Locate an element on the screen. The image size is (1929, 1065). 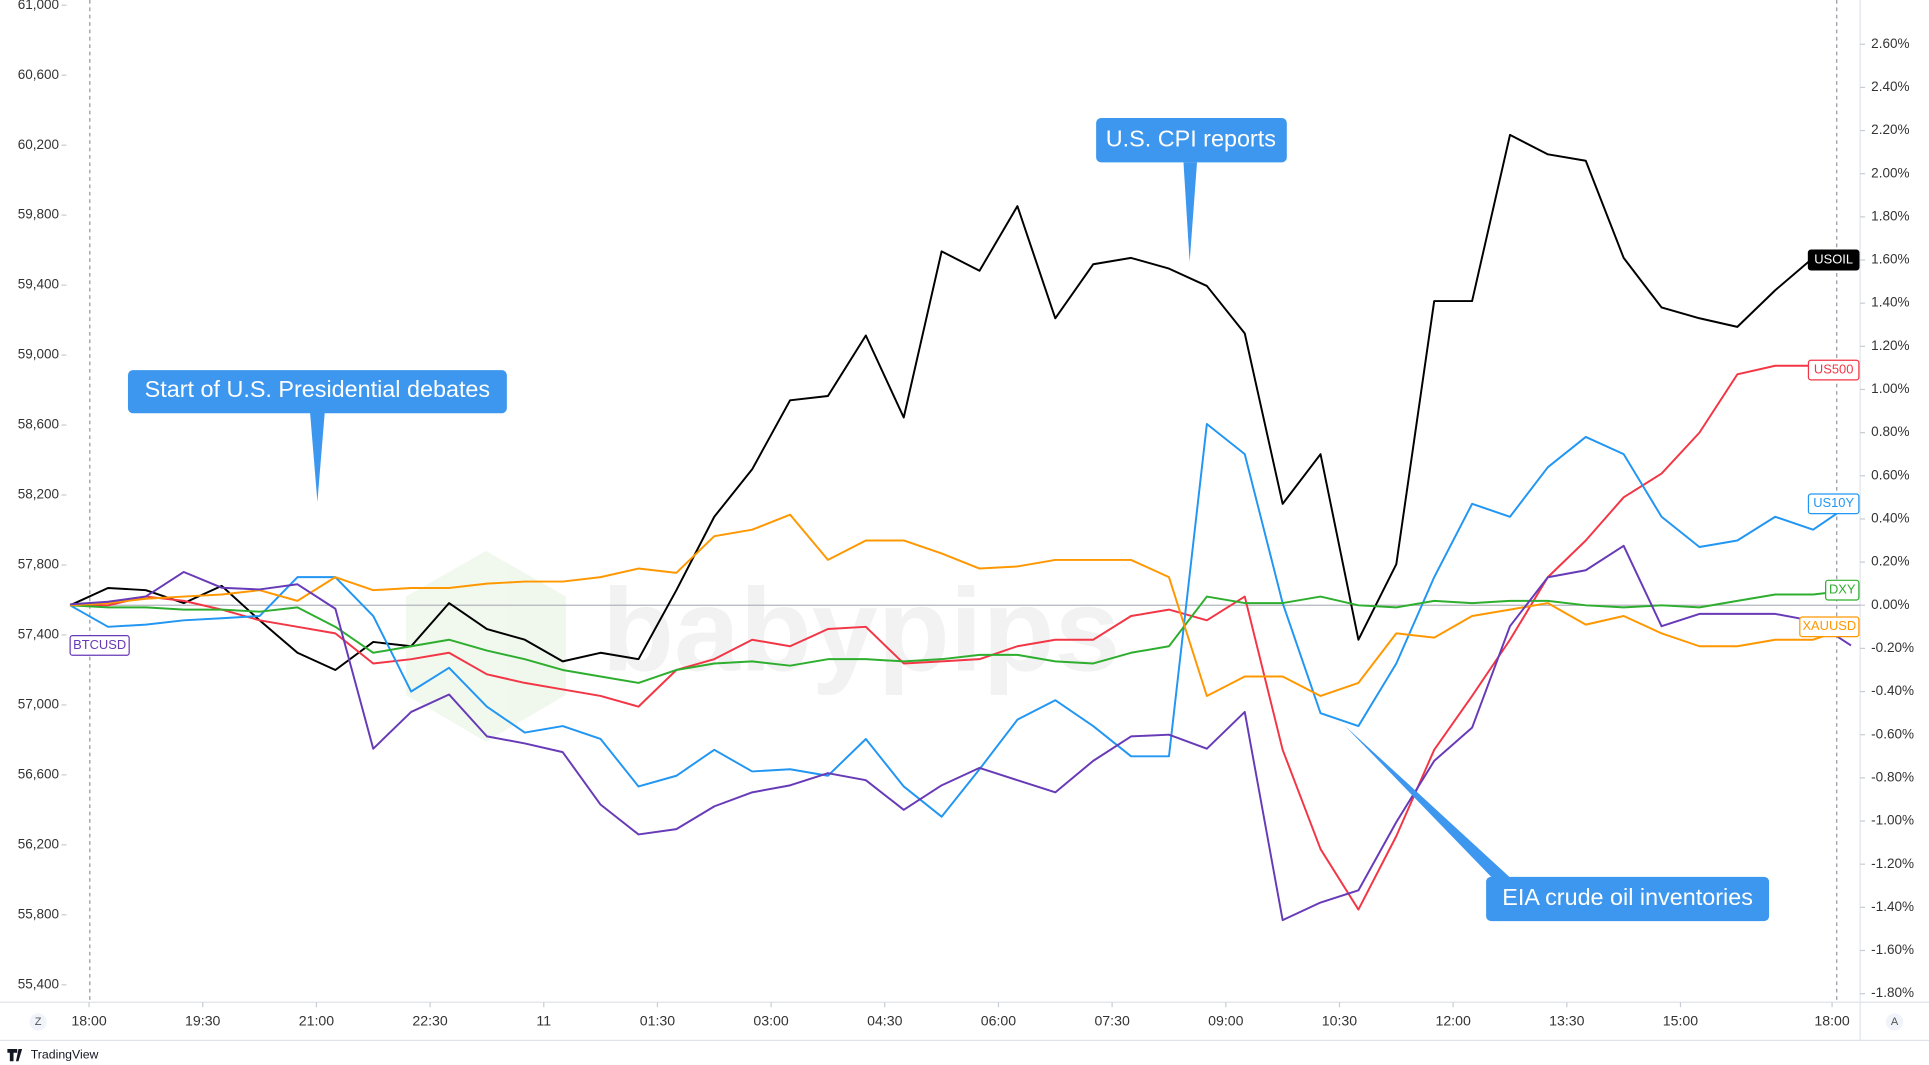
y2-tick-label: 0.60% is located at coordinates (1890, 474).